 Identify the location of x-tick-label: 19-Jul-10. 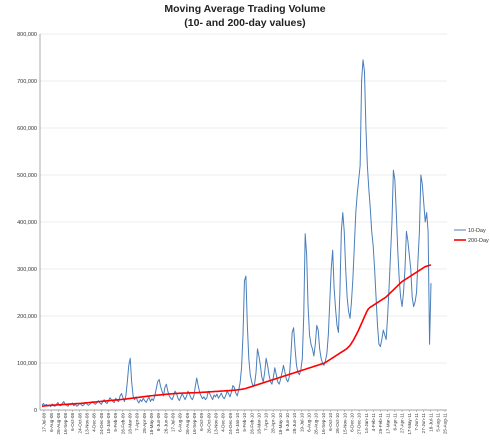
(301, 423).